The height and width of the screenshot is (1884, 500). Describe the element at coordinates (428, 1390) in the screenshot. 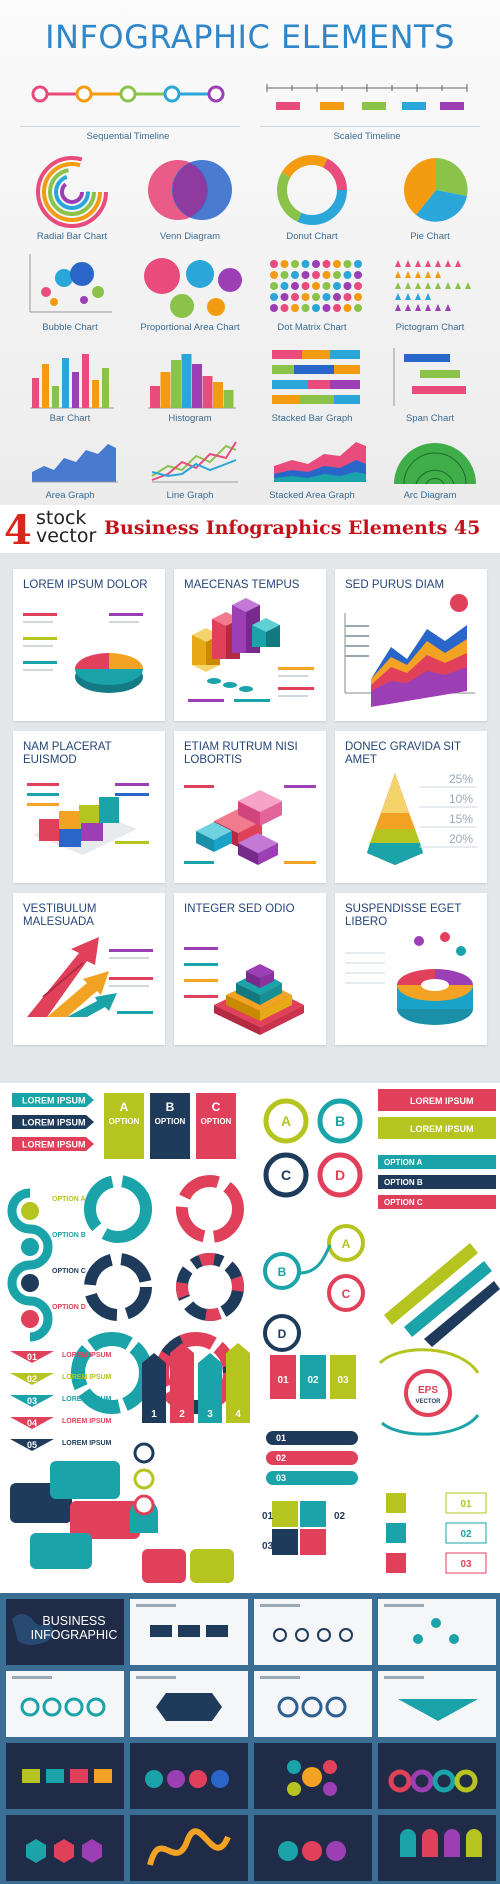

I see `eps-label: EPS` at that location.